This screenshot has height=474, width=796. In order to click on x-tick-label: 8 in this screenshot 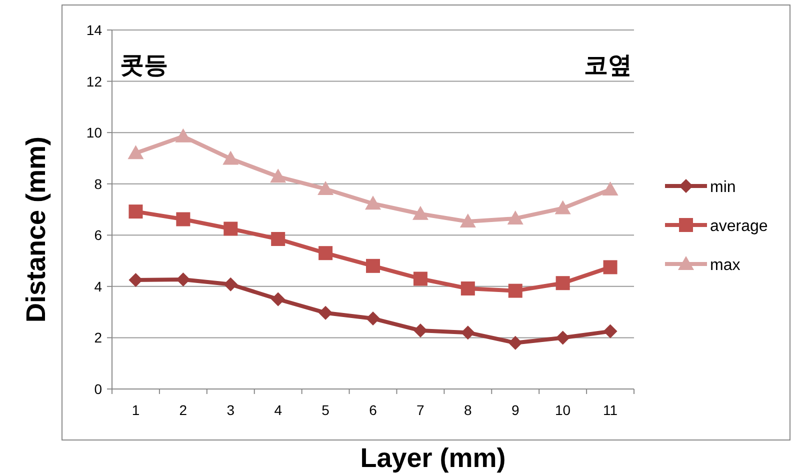, I will do `click(468, 410)`.